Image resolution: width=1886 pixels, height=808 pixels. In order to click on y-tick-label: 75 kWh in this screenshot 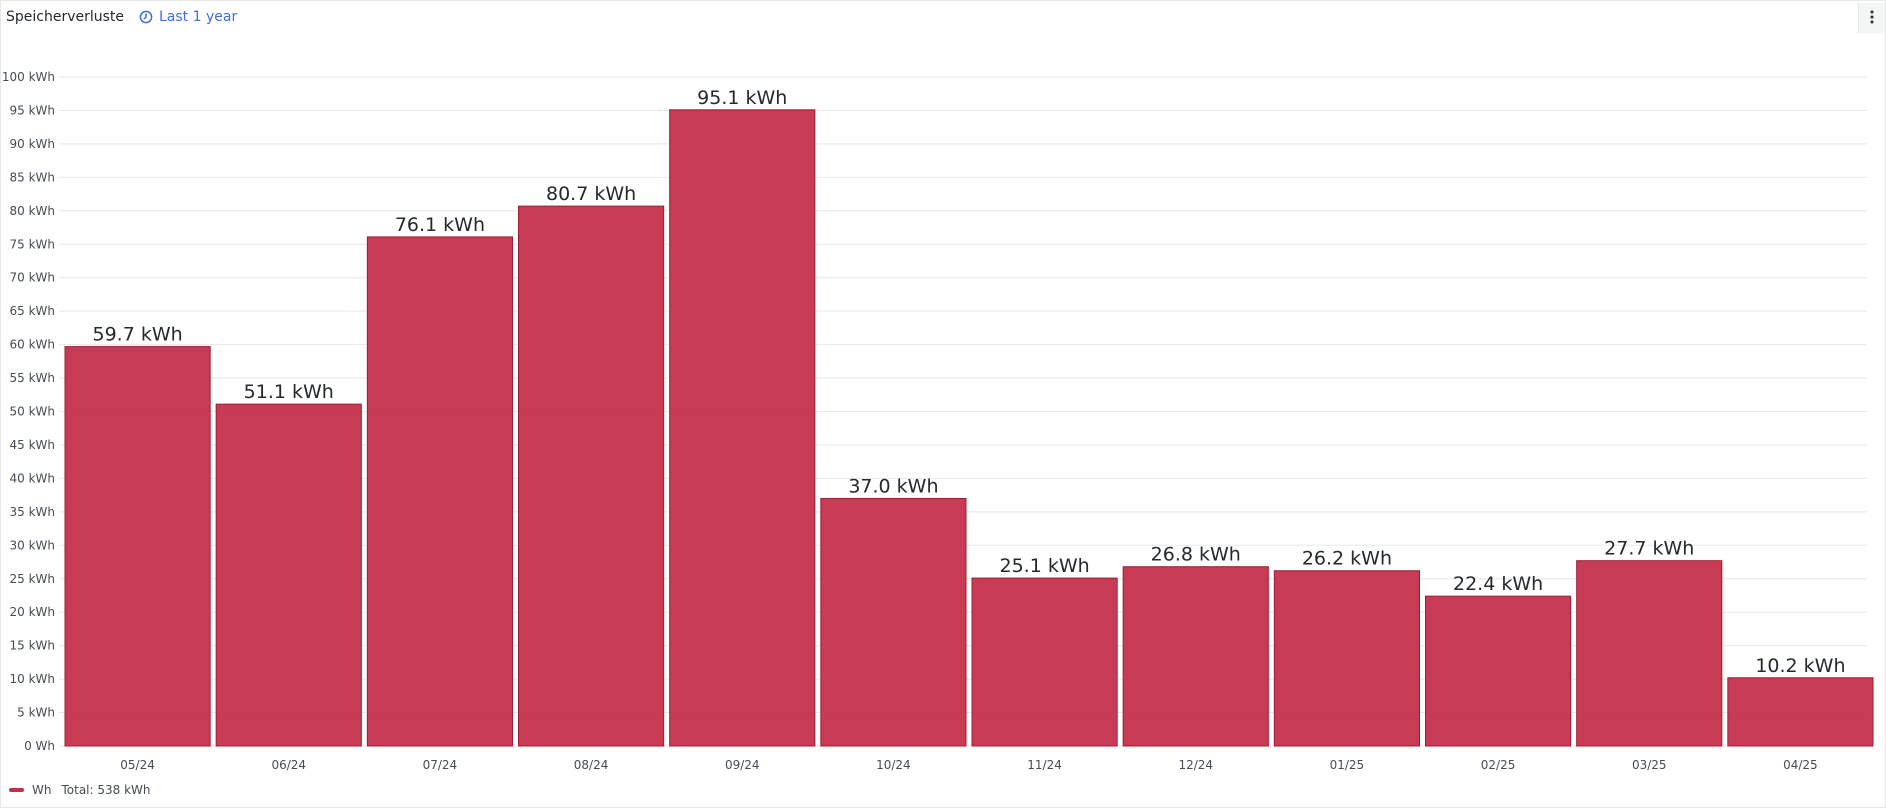, I will do `click(32, 244)`.